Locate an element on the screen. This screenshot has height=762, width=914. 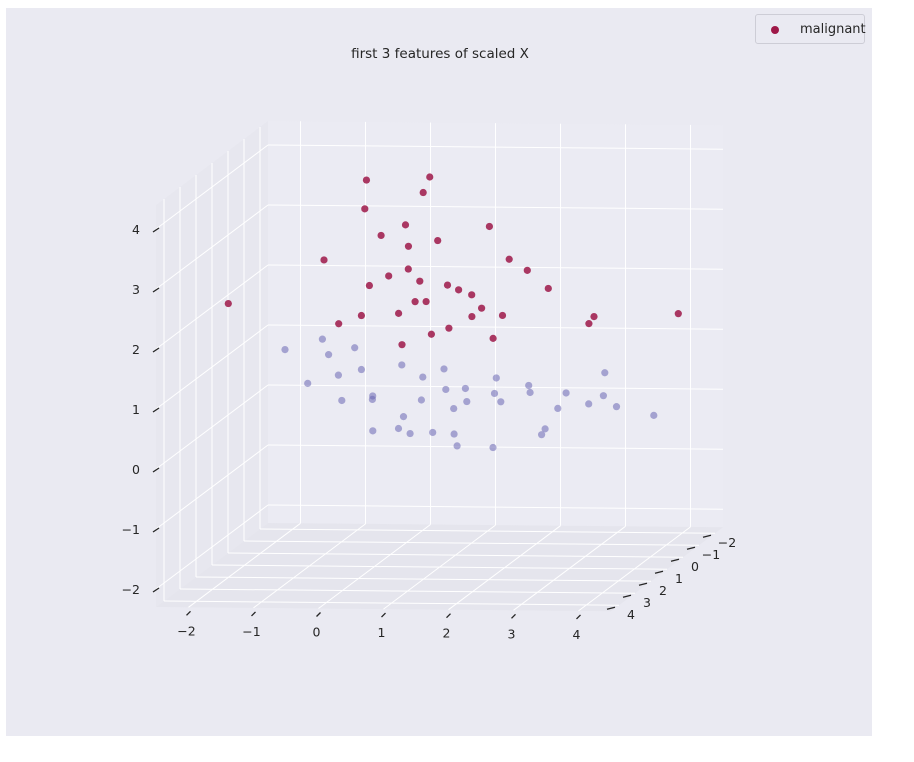
legend-label-malignant: malignant is located at coordinates (833, 29).